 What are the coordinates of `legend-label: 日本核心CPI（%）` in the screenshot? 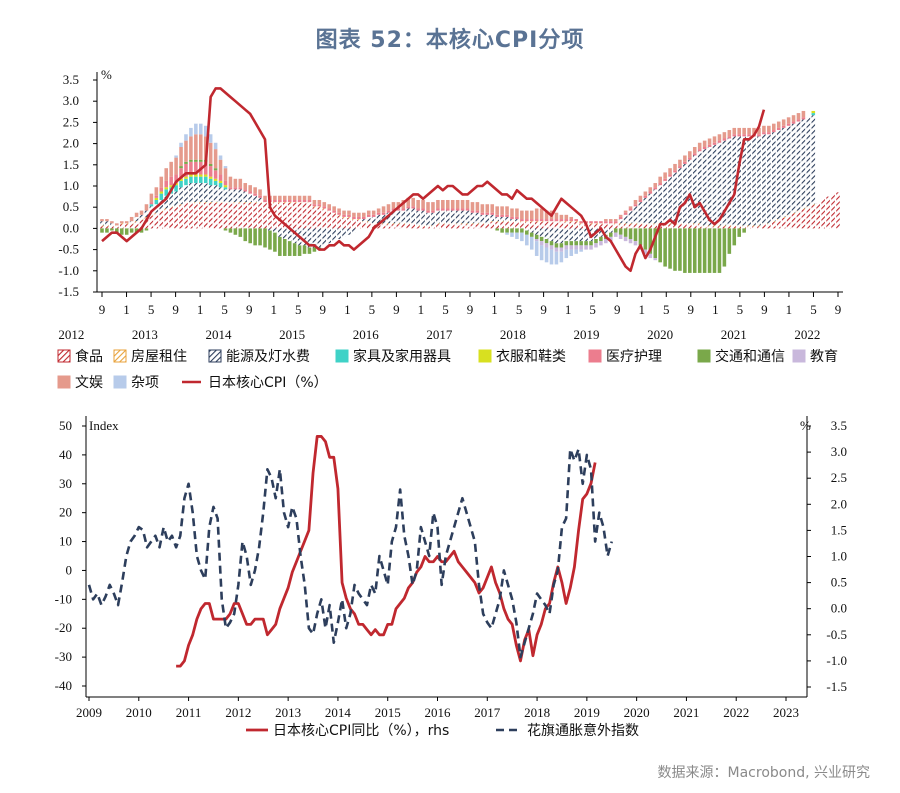 It's located at (268, 383).